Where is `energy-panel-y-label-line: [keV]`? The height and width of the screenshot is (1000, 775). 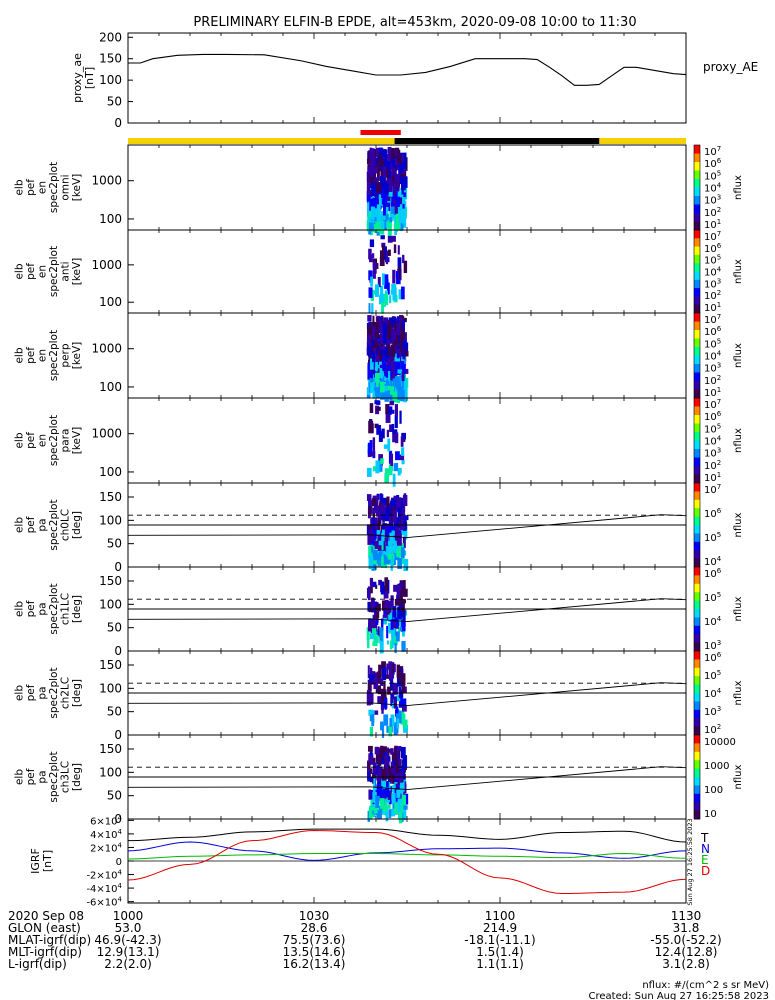 energy-panel-y-label-line: [keV] is located at coordinates (77, 188).